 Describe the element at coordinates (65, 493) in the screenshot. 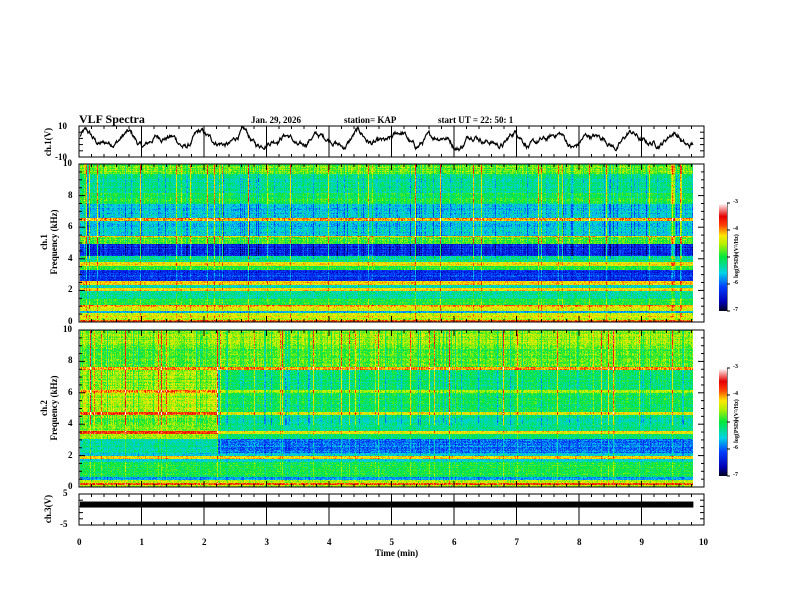

I see `ch3-ytick-top: 5` at that location.